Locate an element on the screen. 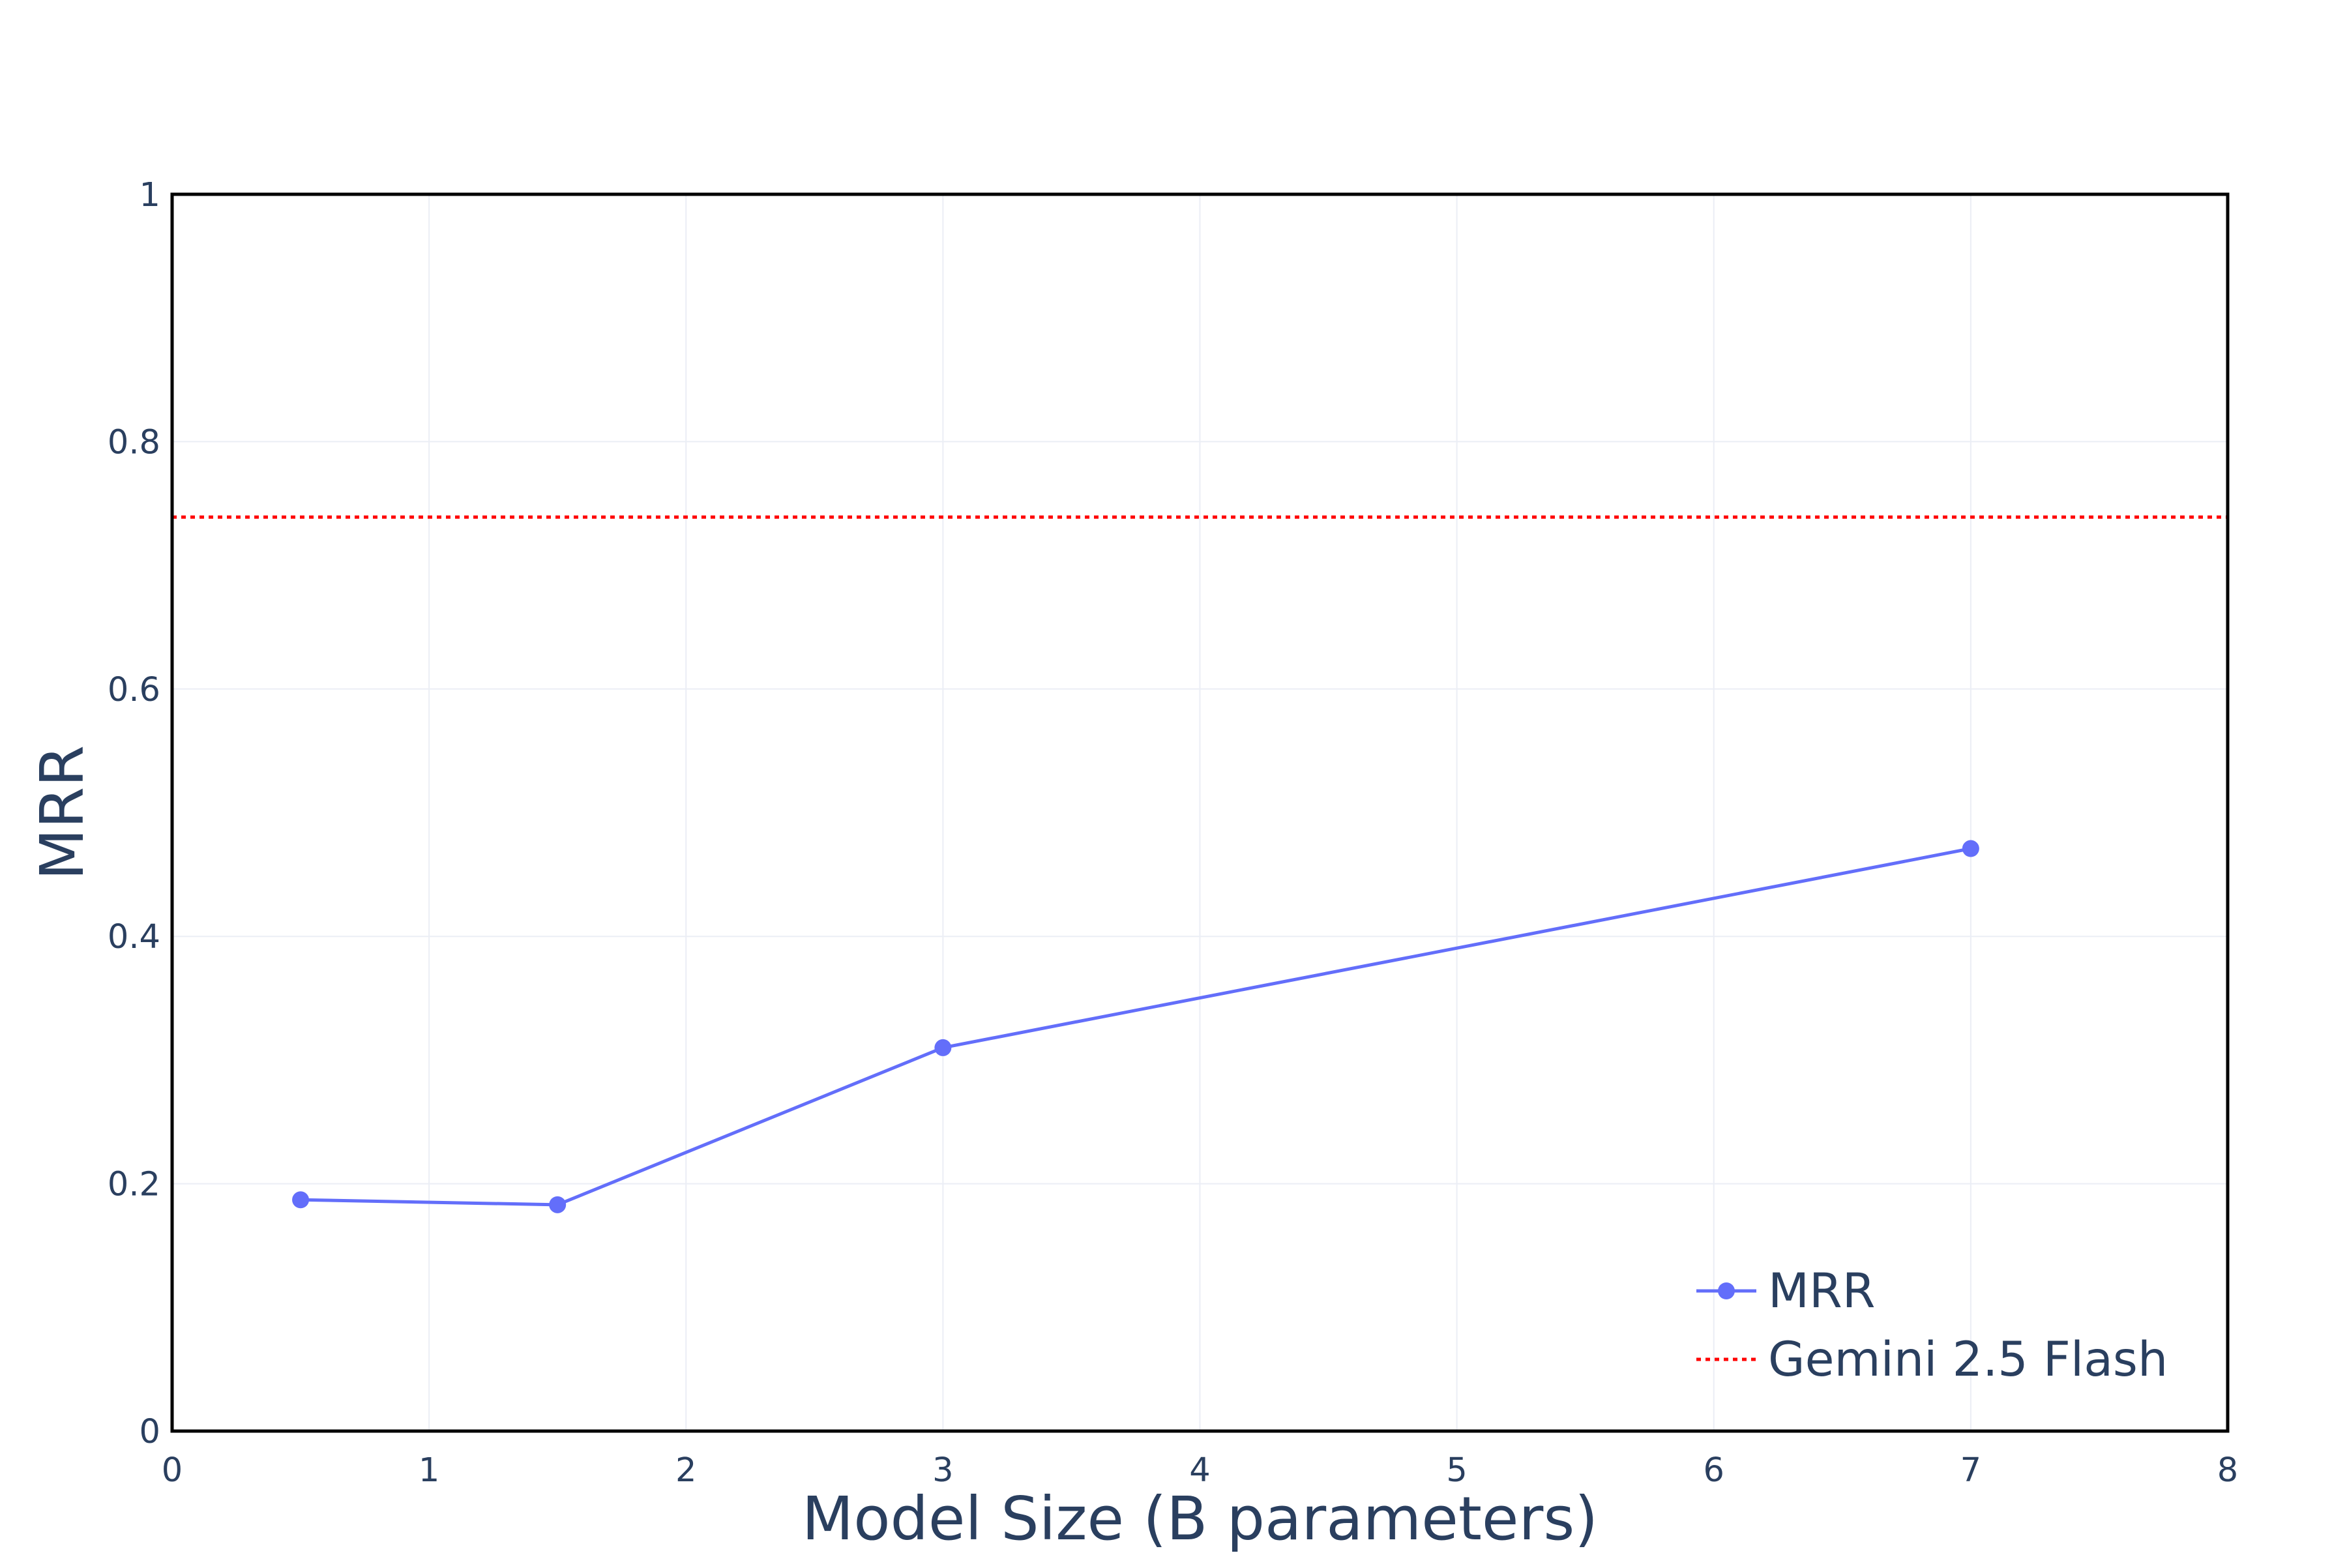  x-tick-label: 7 is located at coordinates (1970, 1471).